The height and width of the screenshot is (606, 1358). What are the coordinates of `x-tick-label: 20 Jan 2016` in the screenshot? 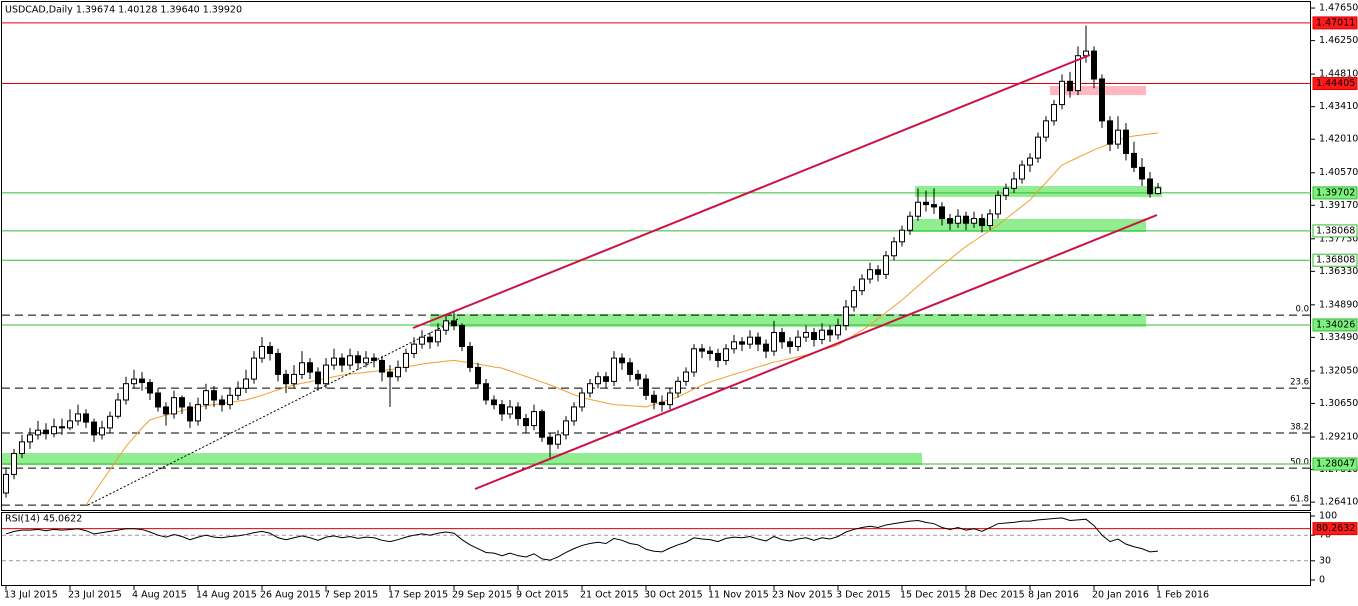 It's located at (1120, 595).